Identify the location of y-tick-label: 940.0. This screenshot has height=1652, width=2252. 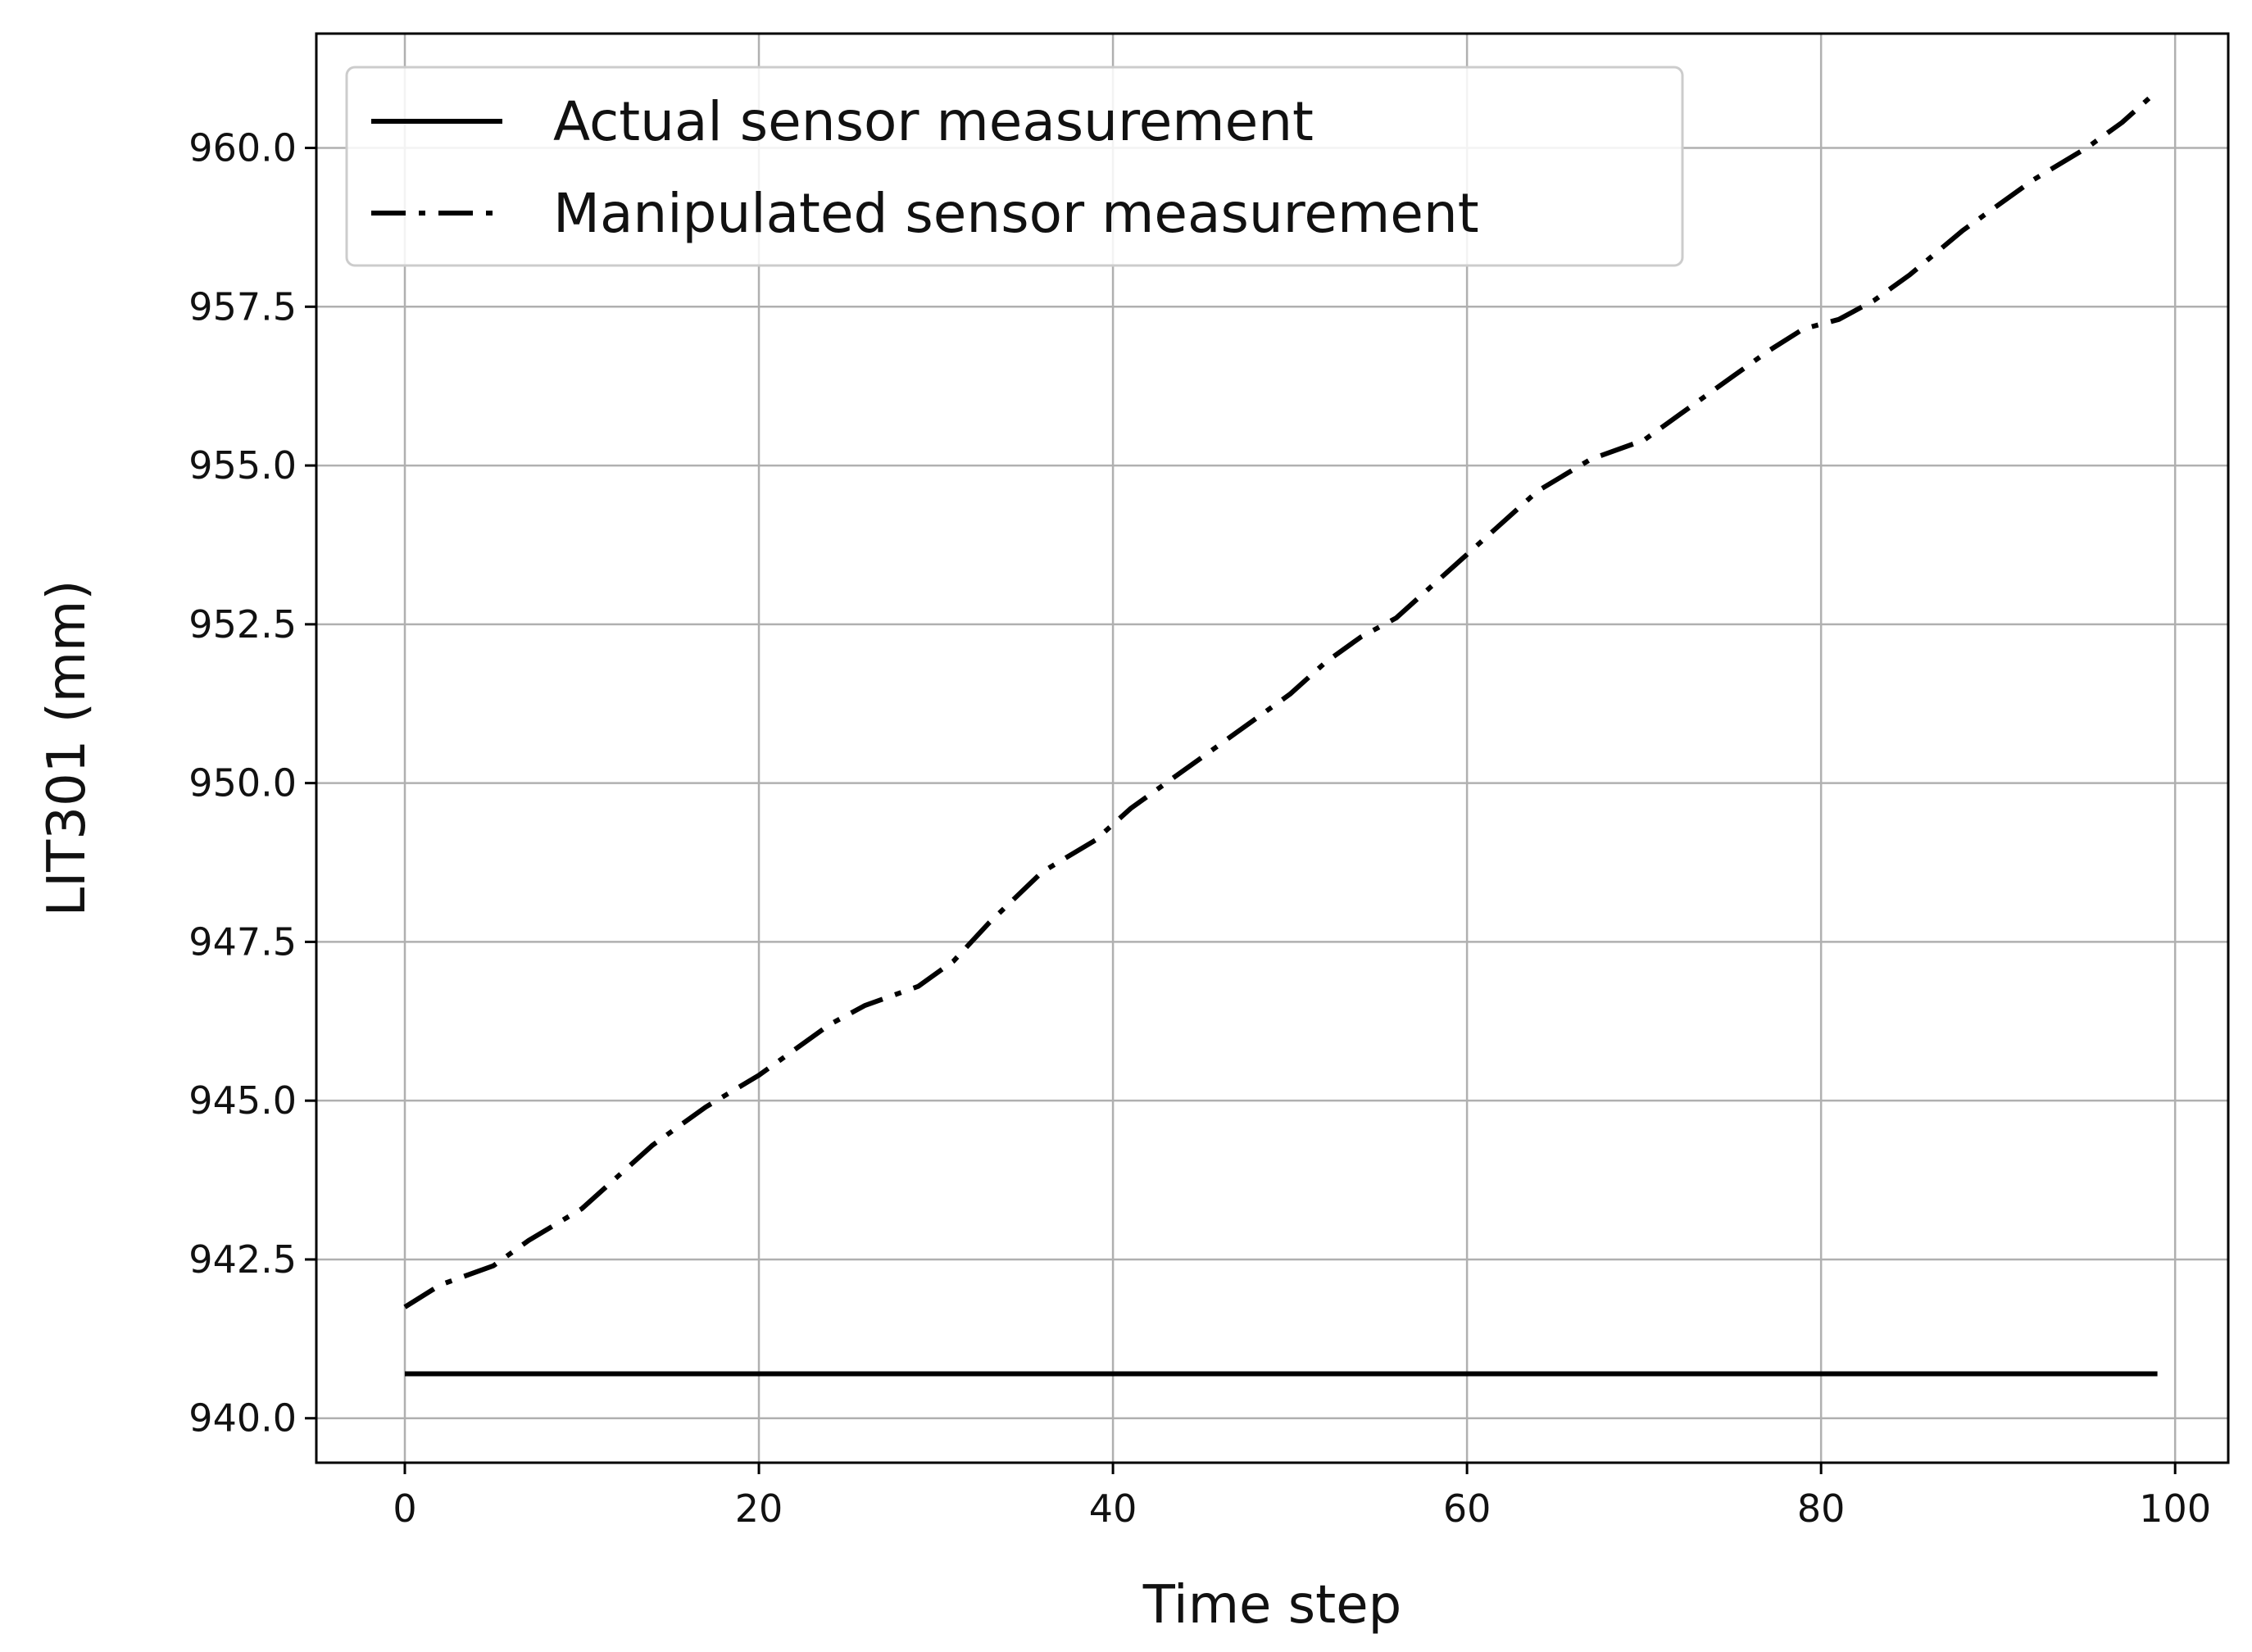
(242, 1418).